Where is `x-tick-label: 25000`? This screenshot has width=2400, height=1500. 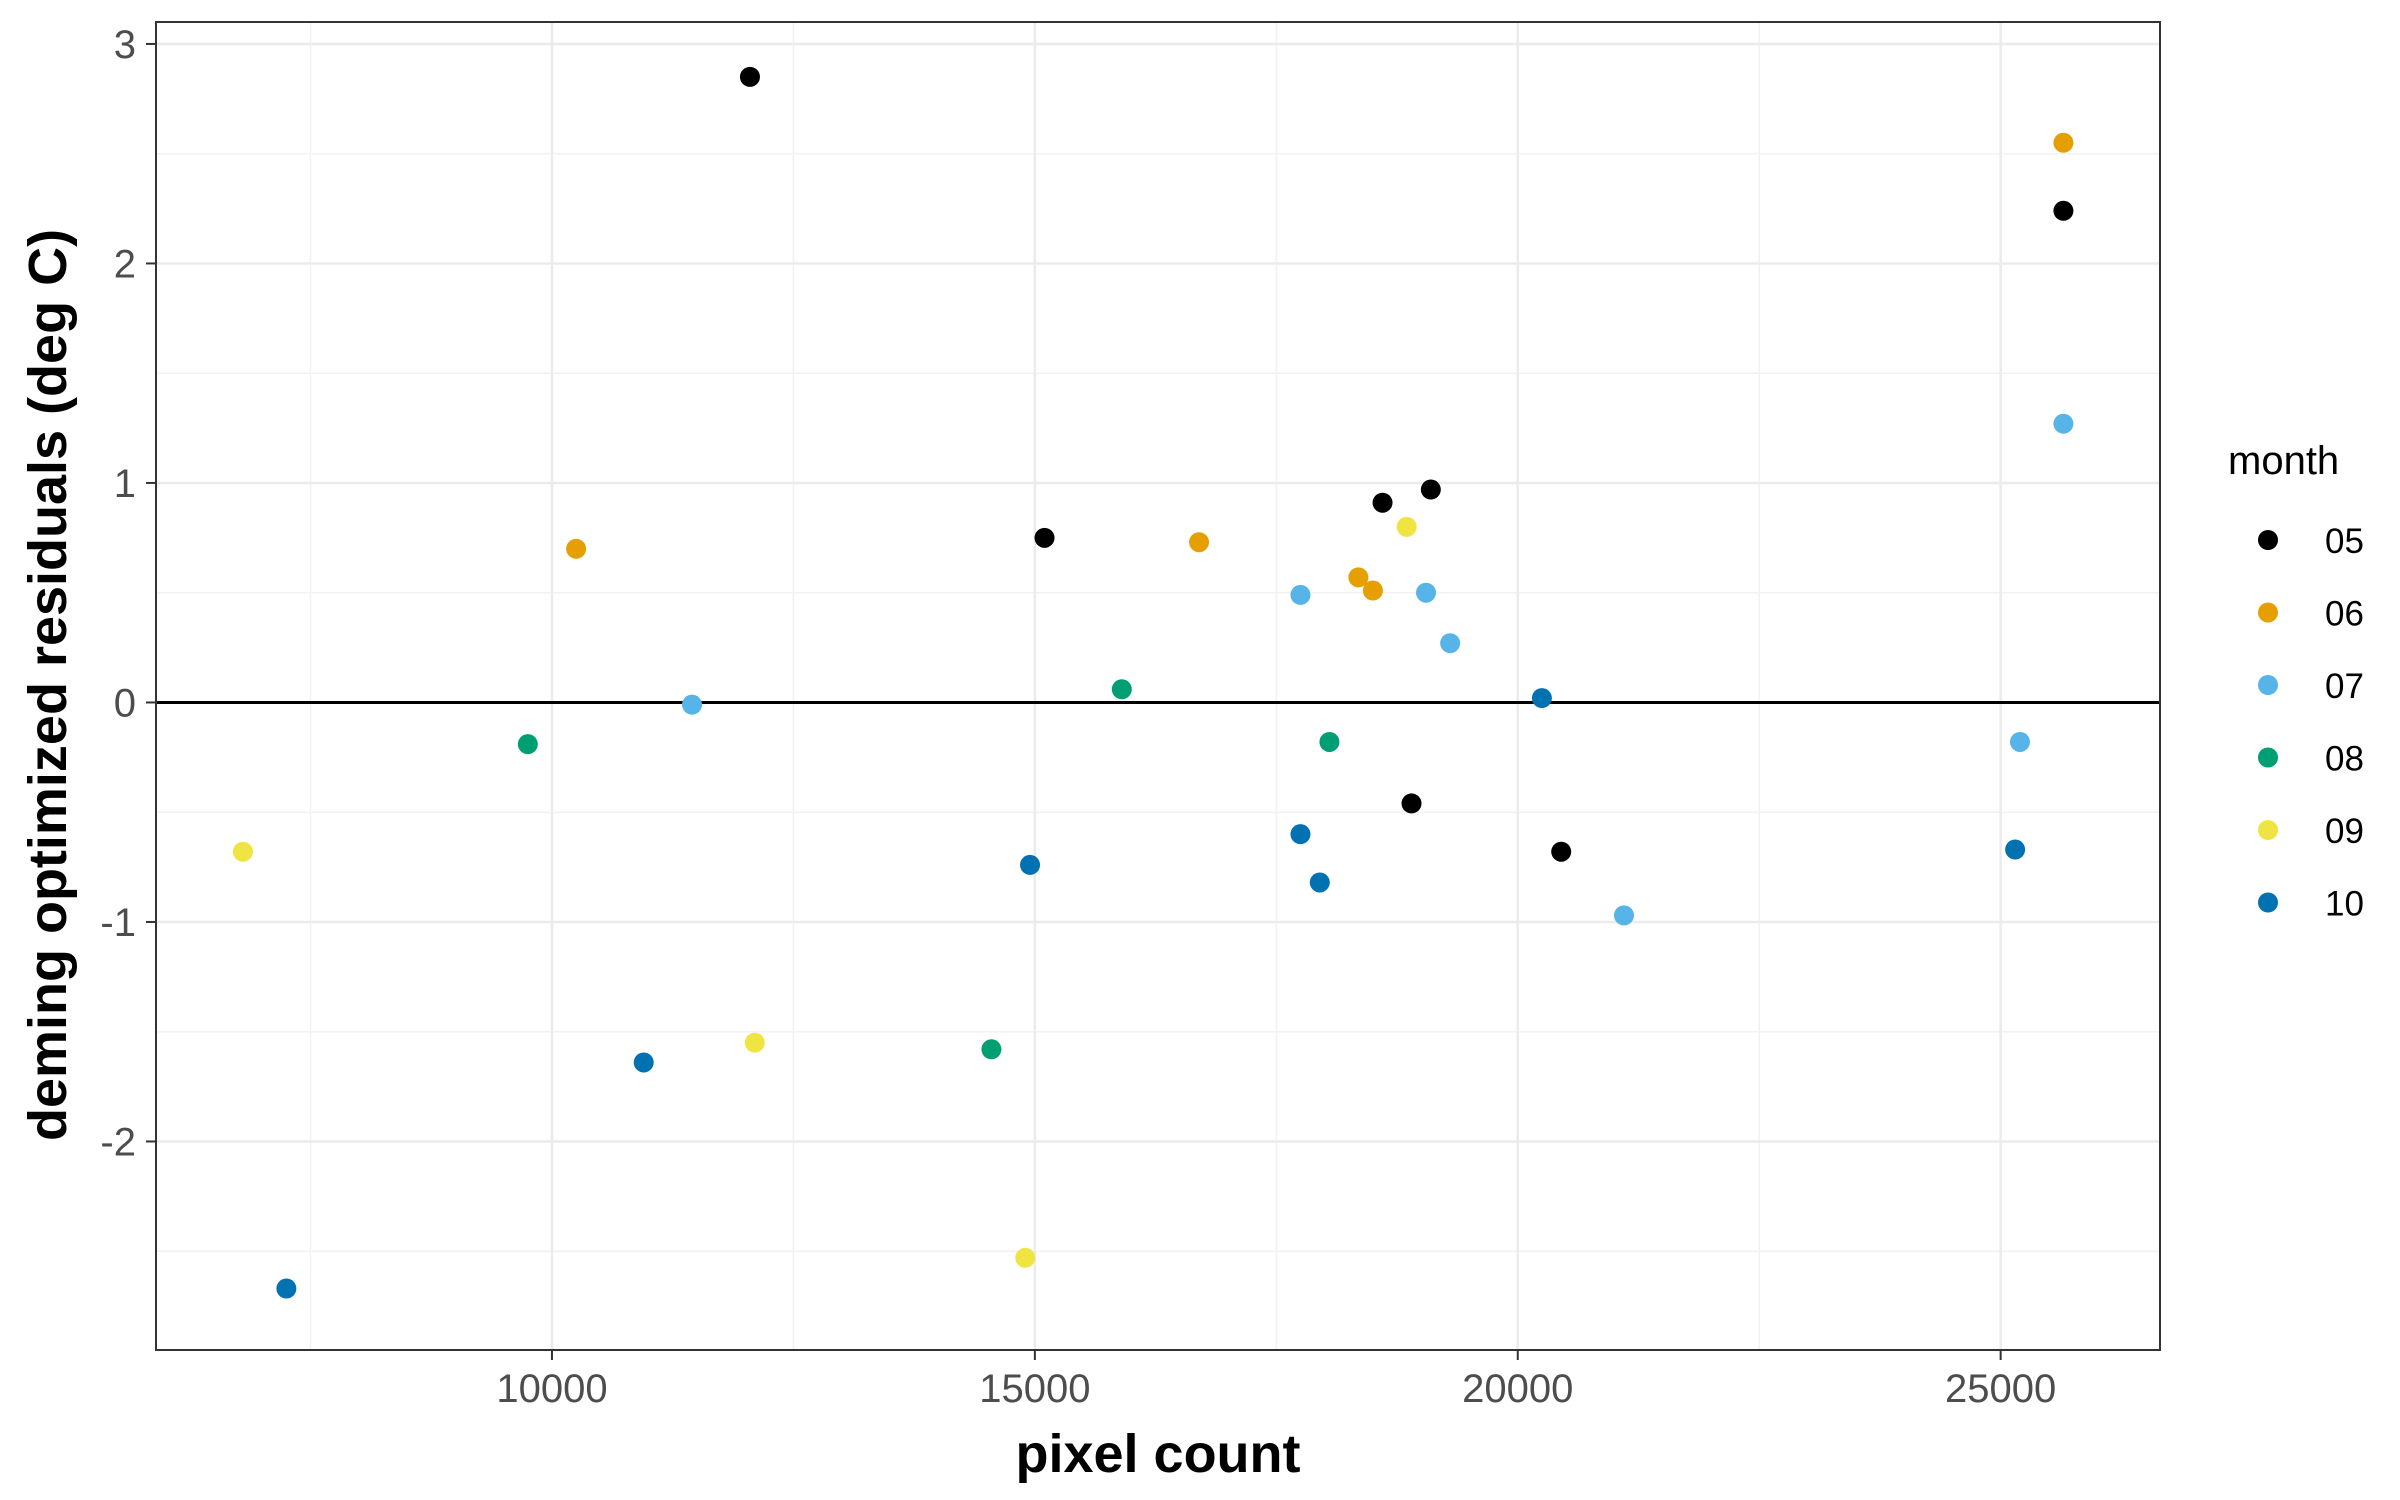 x-tick-label: 25000 is located at coordinates (2000, 1389).